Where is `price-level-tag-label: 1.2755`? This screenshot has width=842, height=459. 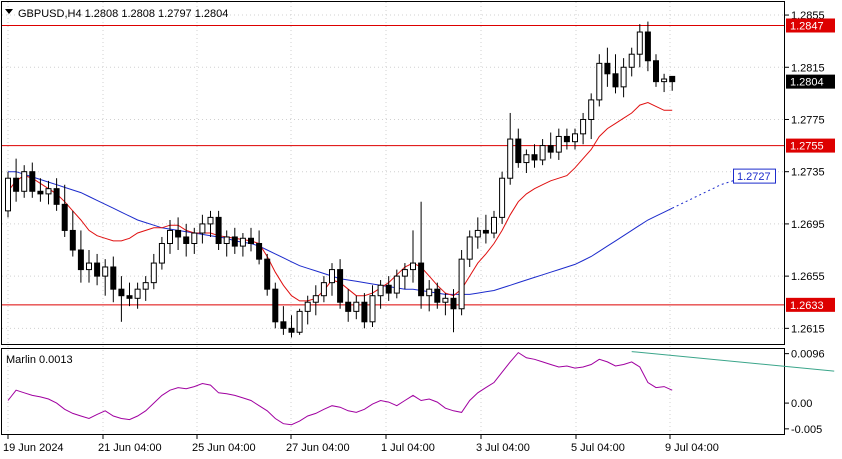 price-level-tag-label: 1.2755 is located at coordinates (807, 147).